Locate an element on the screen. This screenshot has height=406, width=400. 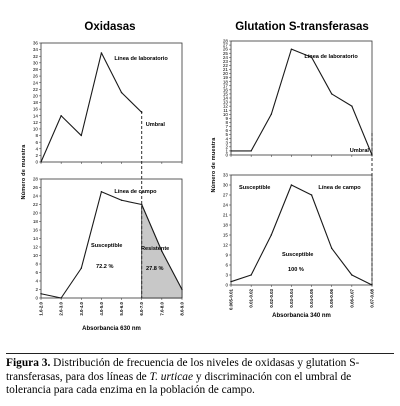
y-tick-label: 34 is located at coordinates (36, 49).